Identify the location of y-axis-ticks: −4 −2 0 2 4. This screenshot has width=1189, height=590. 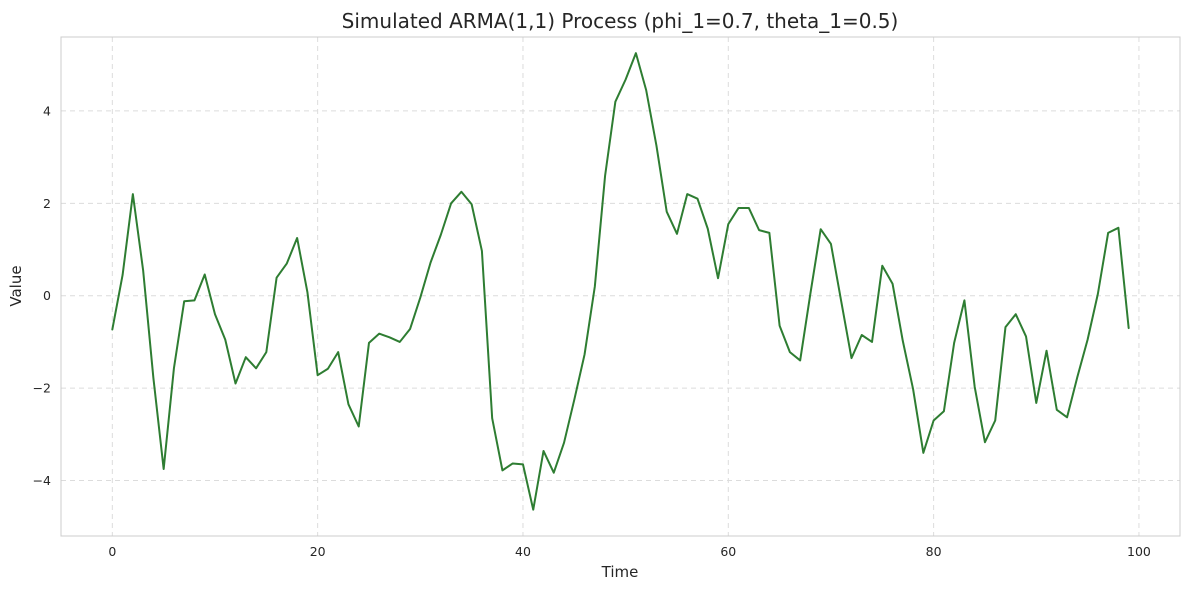
(42, 295).